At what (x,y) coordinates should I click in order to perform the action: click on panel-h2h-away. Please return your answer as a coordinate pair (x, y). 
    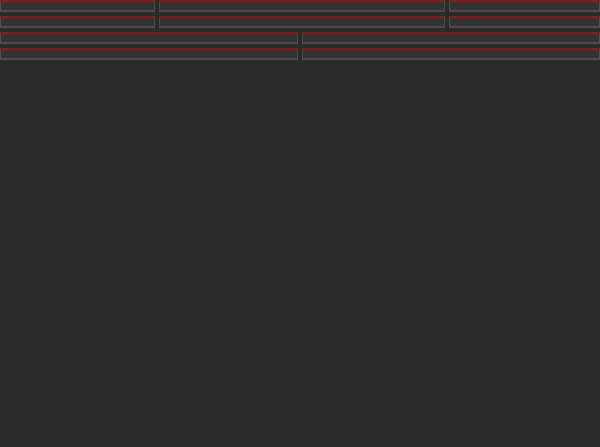
    Looking at the image, I should click on (524, 6).